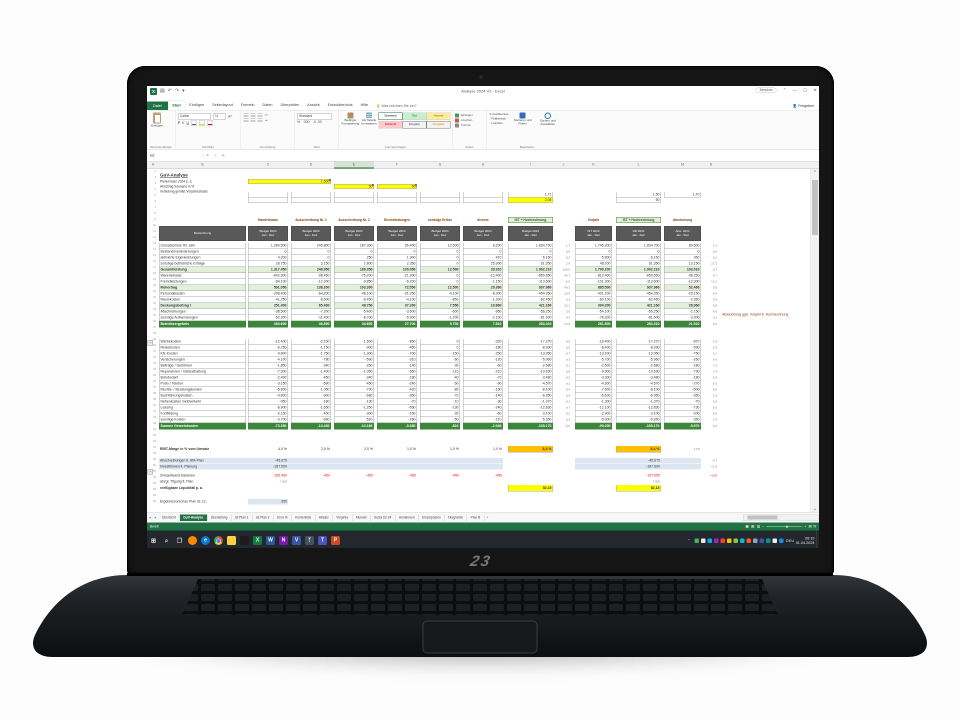 The width and height of the screenshot is (960, 720). What do you see at coordinates (530, 342) in the screenshot?
I see `highlight-value-cell: -17.270` at bounding box center [530, 342].